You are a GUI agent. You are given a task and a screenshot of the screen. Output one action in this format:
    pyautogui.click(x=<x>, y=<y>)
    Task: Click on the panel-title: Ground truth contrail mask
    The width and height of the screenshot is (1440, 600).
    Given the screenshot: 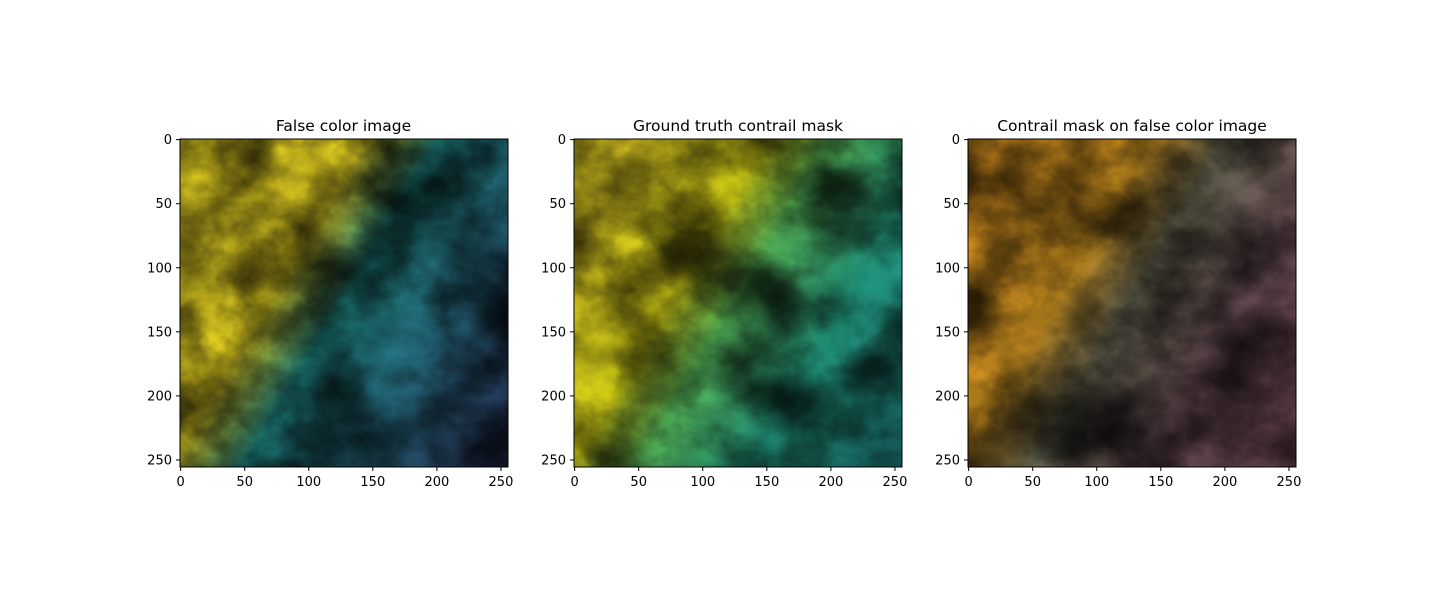 What is the action you would take?
    pyautogui.click(x=738, y=126)
    